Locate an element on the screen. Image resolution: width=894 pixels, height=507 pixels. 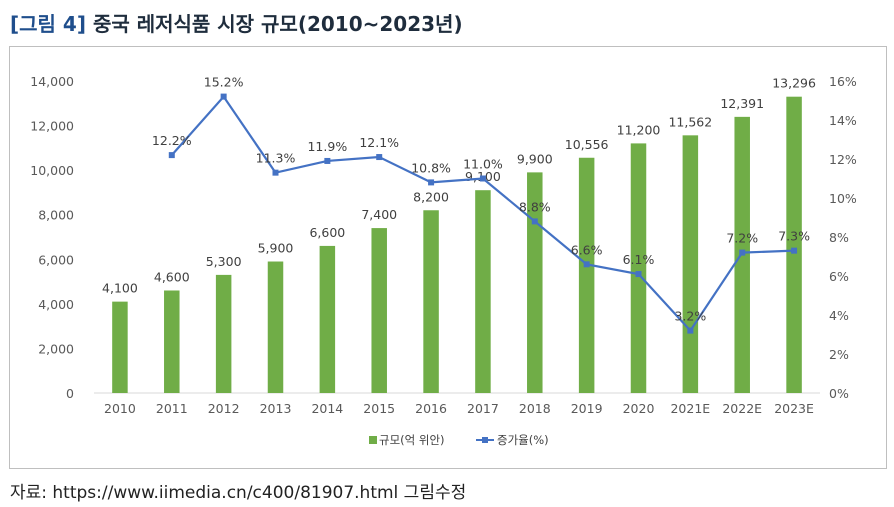
right-axis-tick-label: 8% is located at coordinates (839, 237).